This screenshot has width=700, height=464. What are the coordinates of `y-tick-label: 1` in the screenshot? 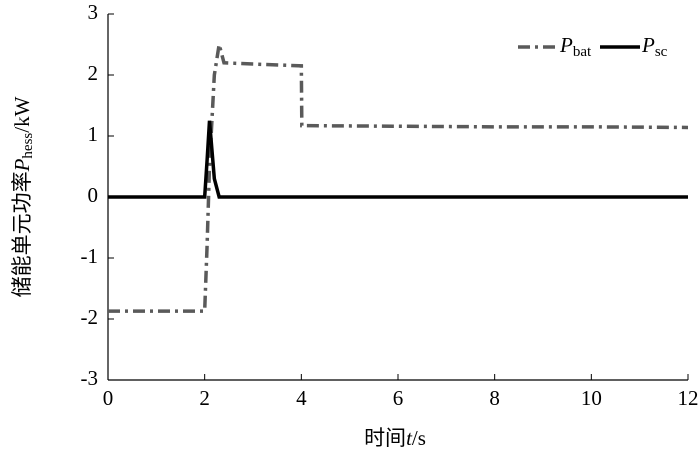 It's located at (93, 134).